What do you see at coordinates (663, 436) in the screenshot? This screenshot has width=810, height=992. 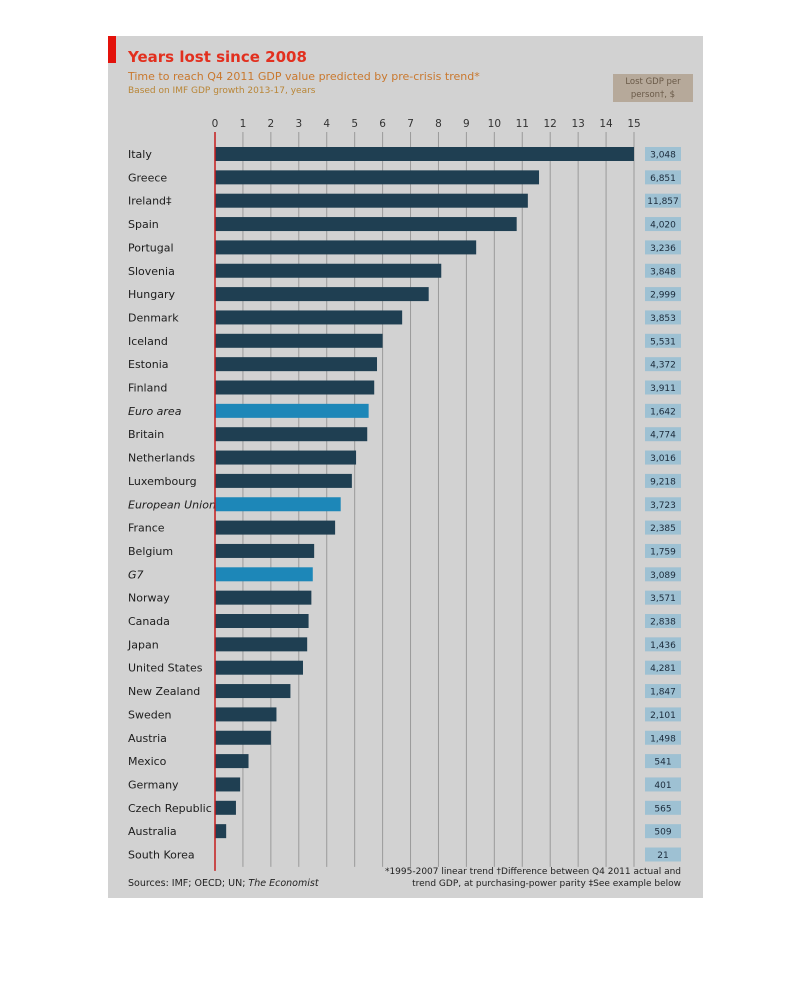 I see `lost-gdp-value: 4,774` at bounding box center [663, 436].